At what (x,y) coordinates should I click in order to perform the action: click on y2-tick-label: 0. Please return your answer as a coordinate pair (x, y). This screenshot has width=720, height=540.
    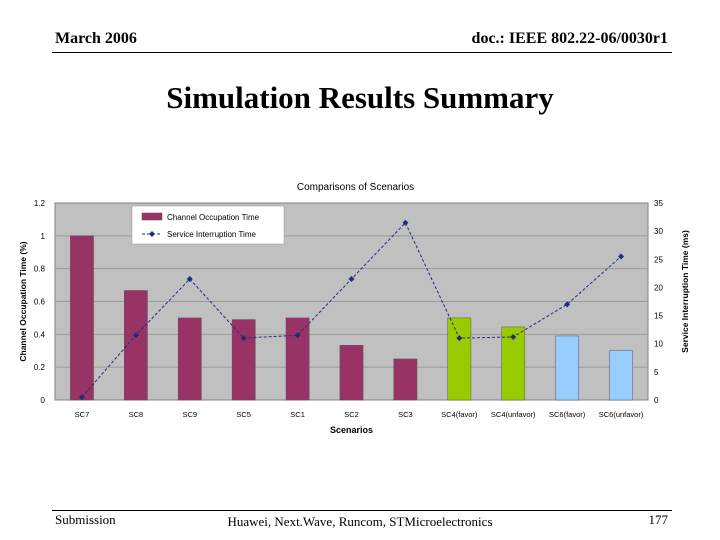
    Looking at the image, I should click on (656, 400).